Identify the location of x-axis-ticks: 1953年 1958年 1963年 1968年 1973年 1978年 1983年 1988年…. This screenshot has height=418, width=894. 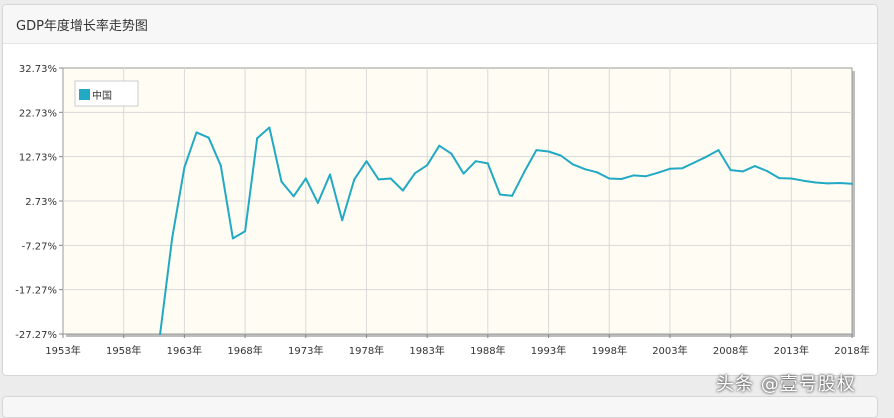
(457, 345).